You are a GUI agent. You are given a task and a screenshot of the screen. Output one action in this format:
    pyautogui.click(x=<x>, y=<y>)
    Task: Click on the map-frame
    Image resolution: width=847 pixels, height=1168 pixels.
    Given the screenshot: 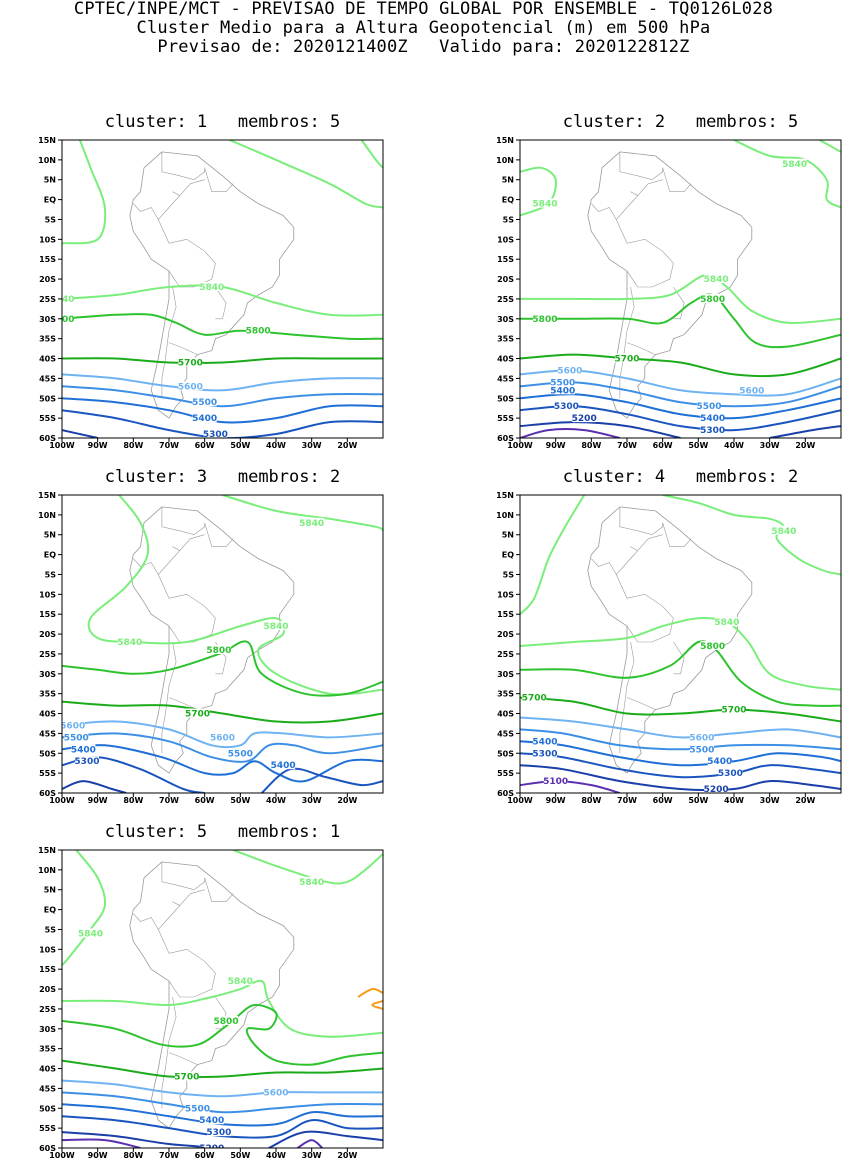 What is the action you would take?
    pyautogui.click(x=680, y=644)
    